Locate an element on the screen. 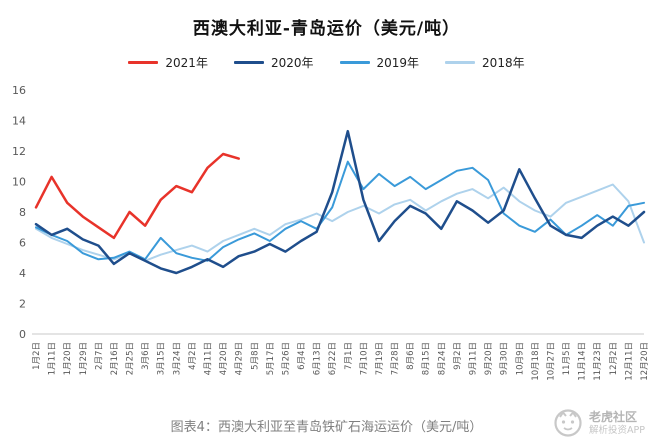 This screenshot has width=653, height=444. x-tick-label: 5月26日 is located at coordinates (286, 358).